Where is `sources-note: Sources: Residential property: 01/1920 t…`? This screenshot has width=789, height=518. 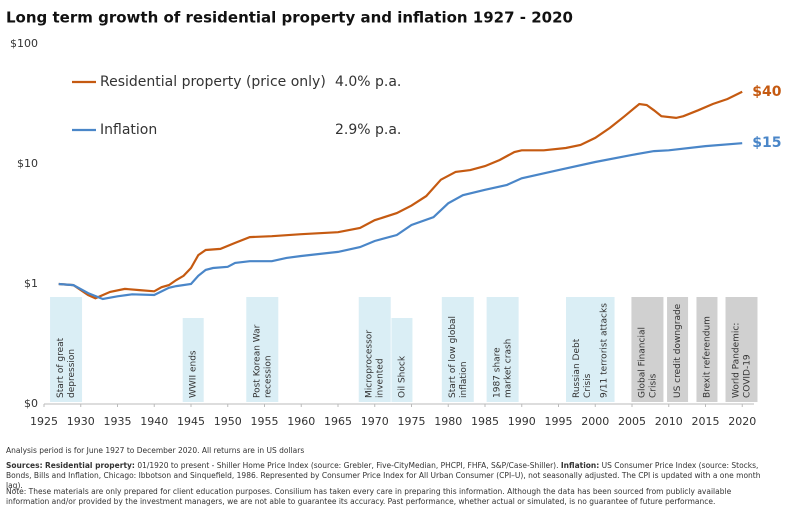 sources-note: Sources: Residential property: 01/1920 t… is located at coordinates (391, 476).